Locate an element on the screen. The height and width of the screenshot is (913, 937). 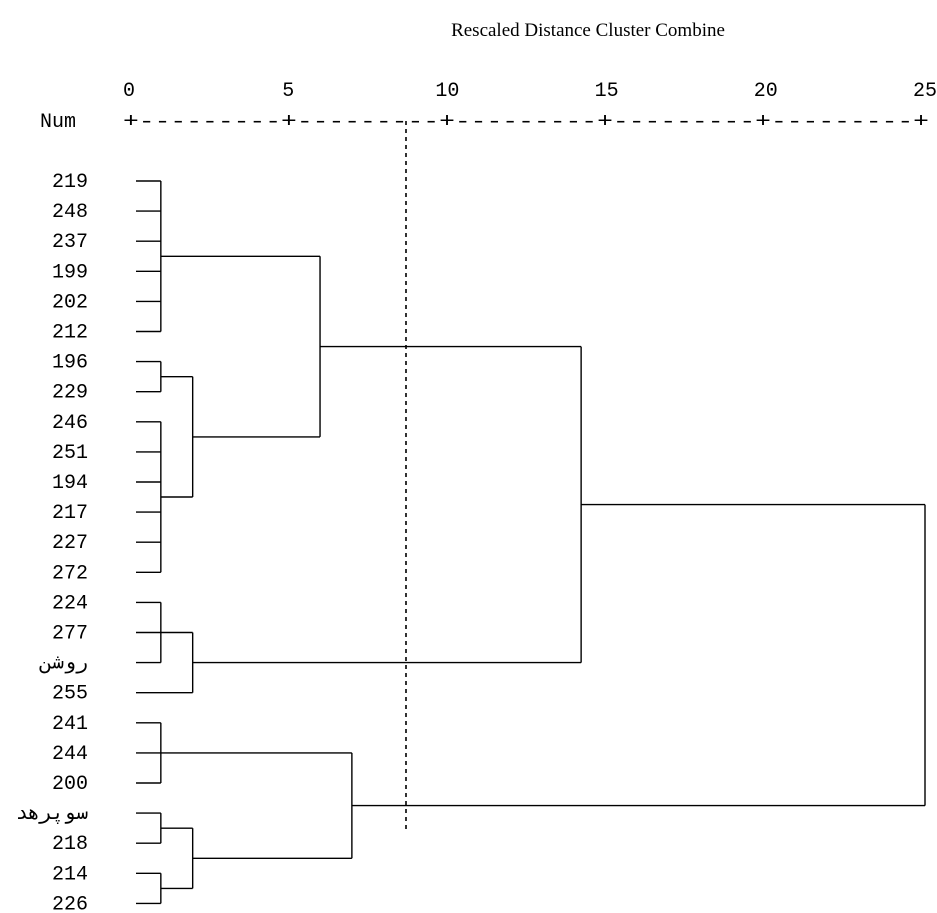
leaf-label: 244 is located at coordinates (70, 754).